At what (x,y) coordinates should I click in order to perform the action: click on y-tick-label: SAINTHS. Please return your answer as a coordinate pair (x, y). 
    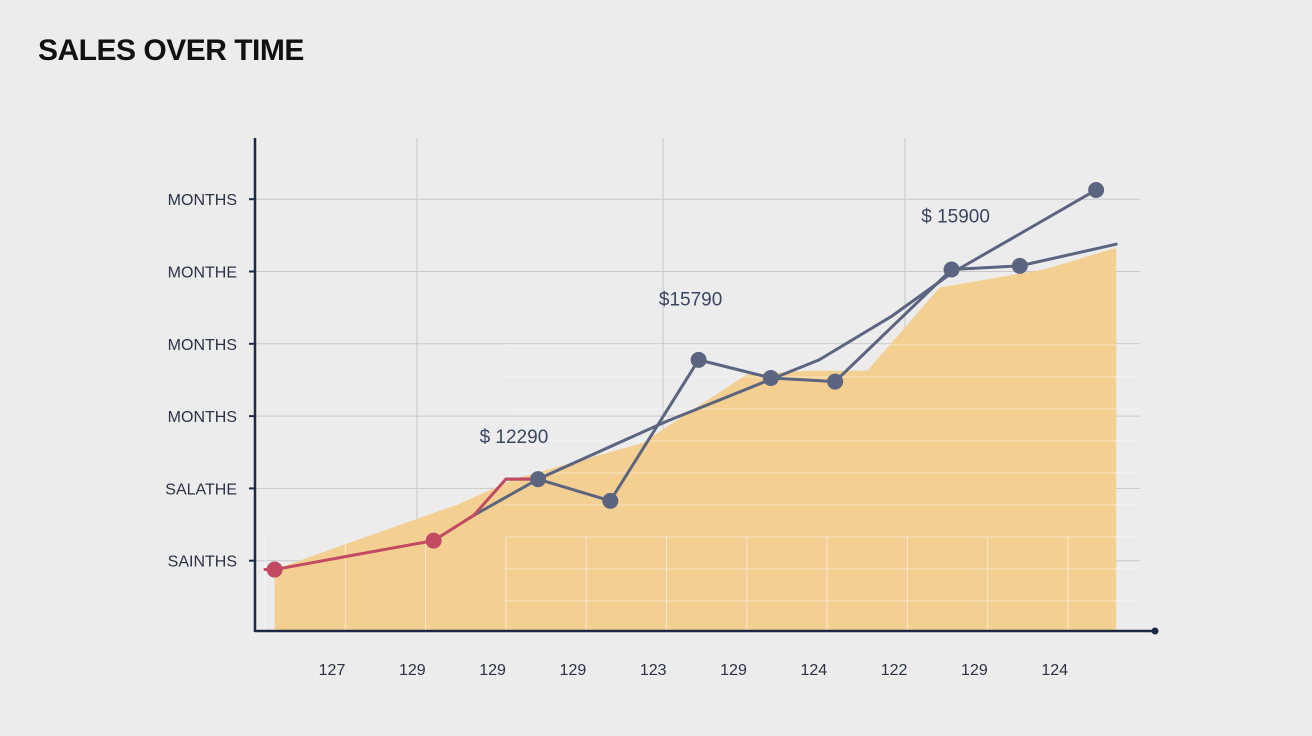
    Looking at the image, I should click on (202, 562).